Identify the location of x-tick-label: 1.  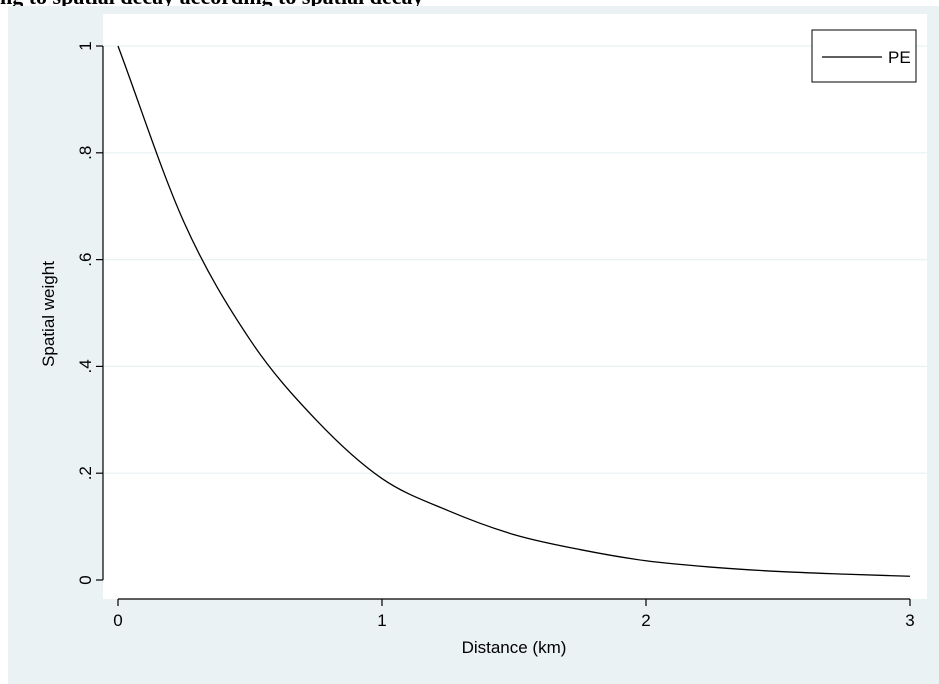
(381, 620).